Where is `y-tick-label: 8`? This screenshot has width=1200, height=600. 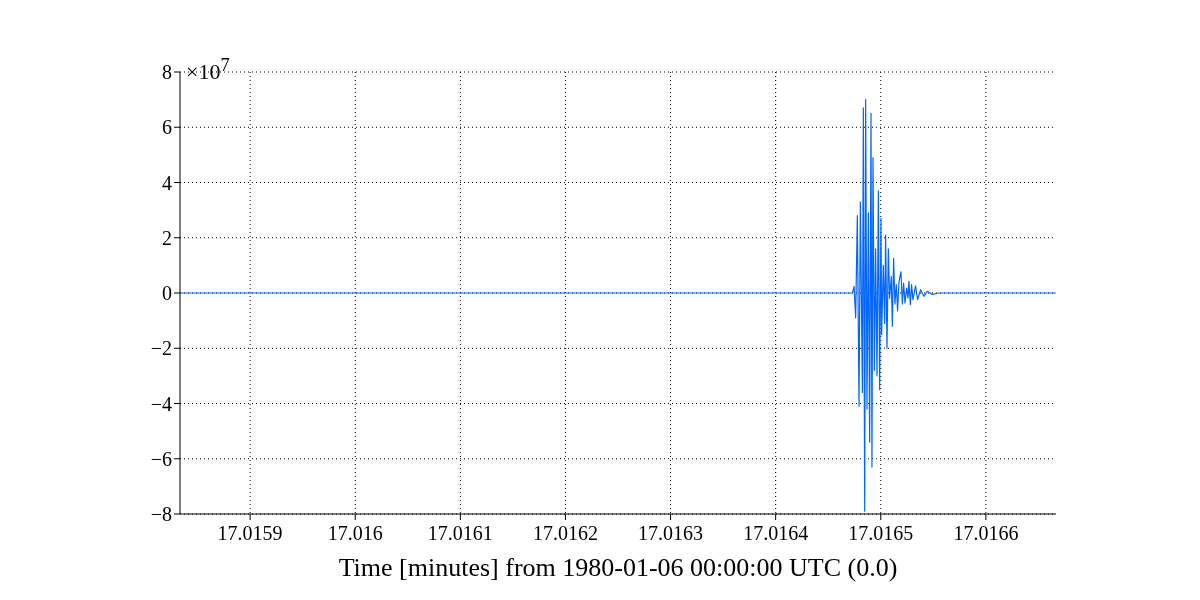 y-tick-label: 8 is located at coordinates (167, 72).